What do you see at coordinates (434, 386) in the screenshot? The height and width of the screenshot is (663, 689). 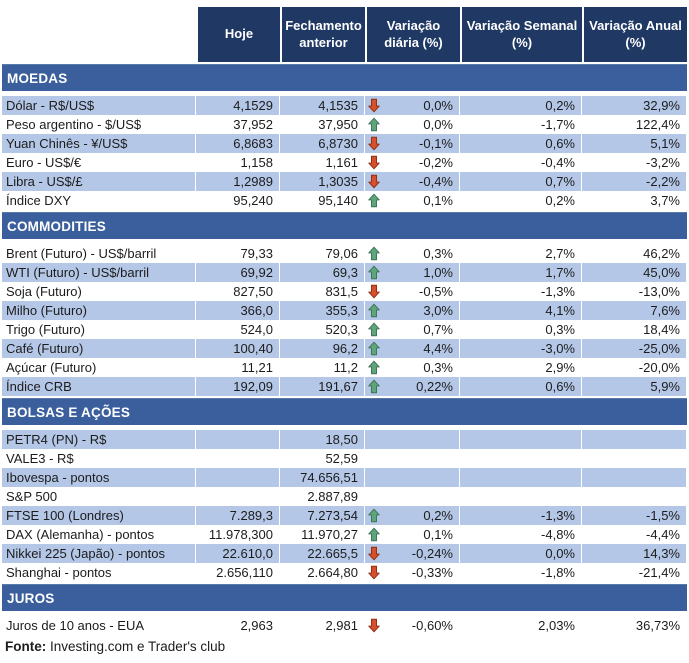 I see `variacao-diaria-value: 0,22%` at bounding box center [434, 386].